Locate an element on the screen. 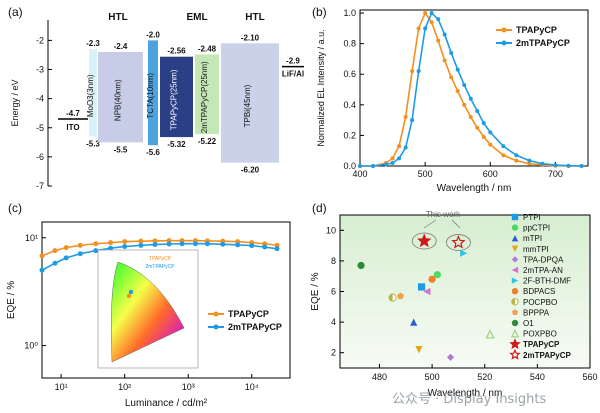  axis-label-b-x: Wavelength / nm is located at coordinates (474, 188).